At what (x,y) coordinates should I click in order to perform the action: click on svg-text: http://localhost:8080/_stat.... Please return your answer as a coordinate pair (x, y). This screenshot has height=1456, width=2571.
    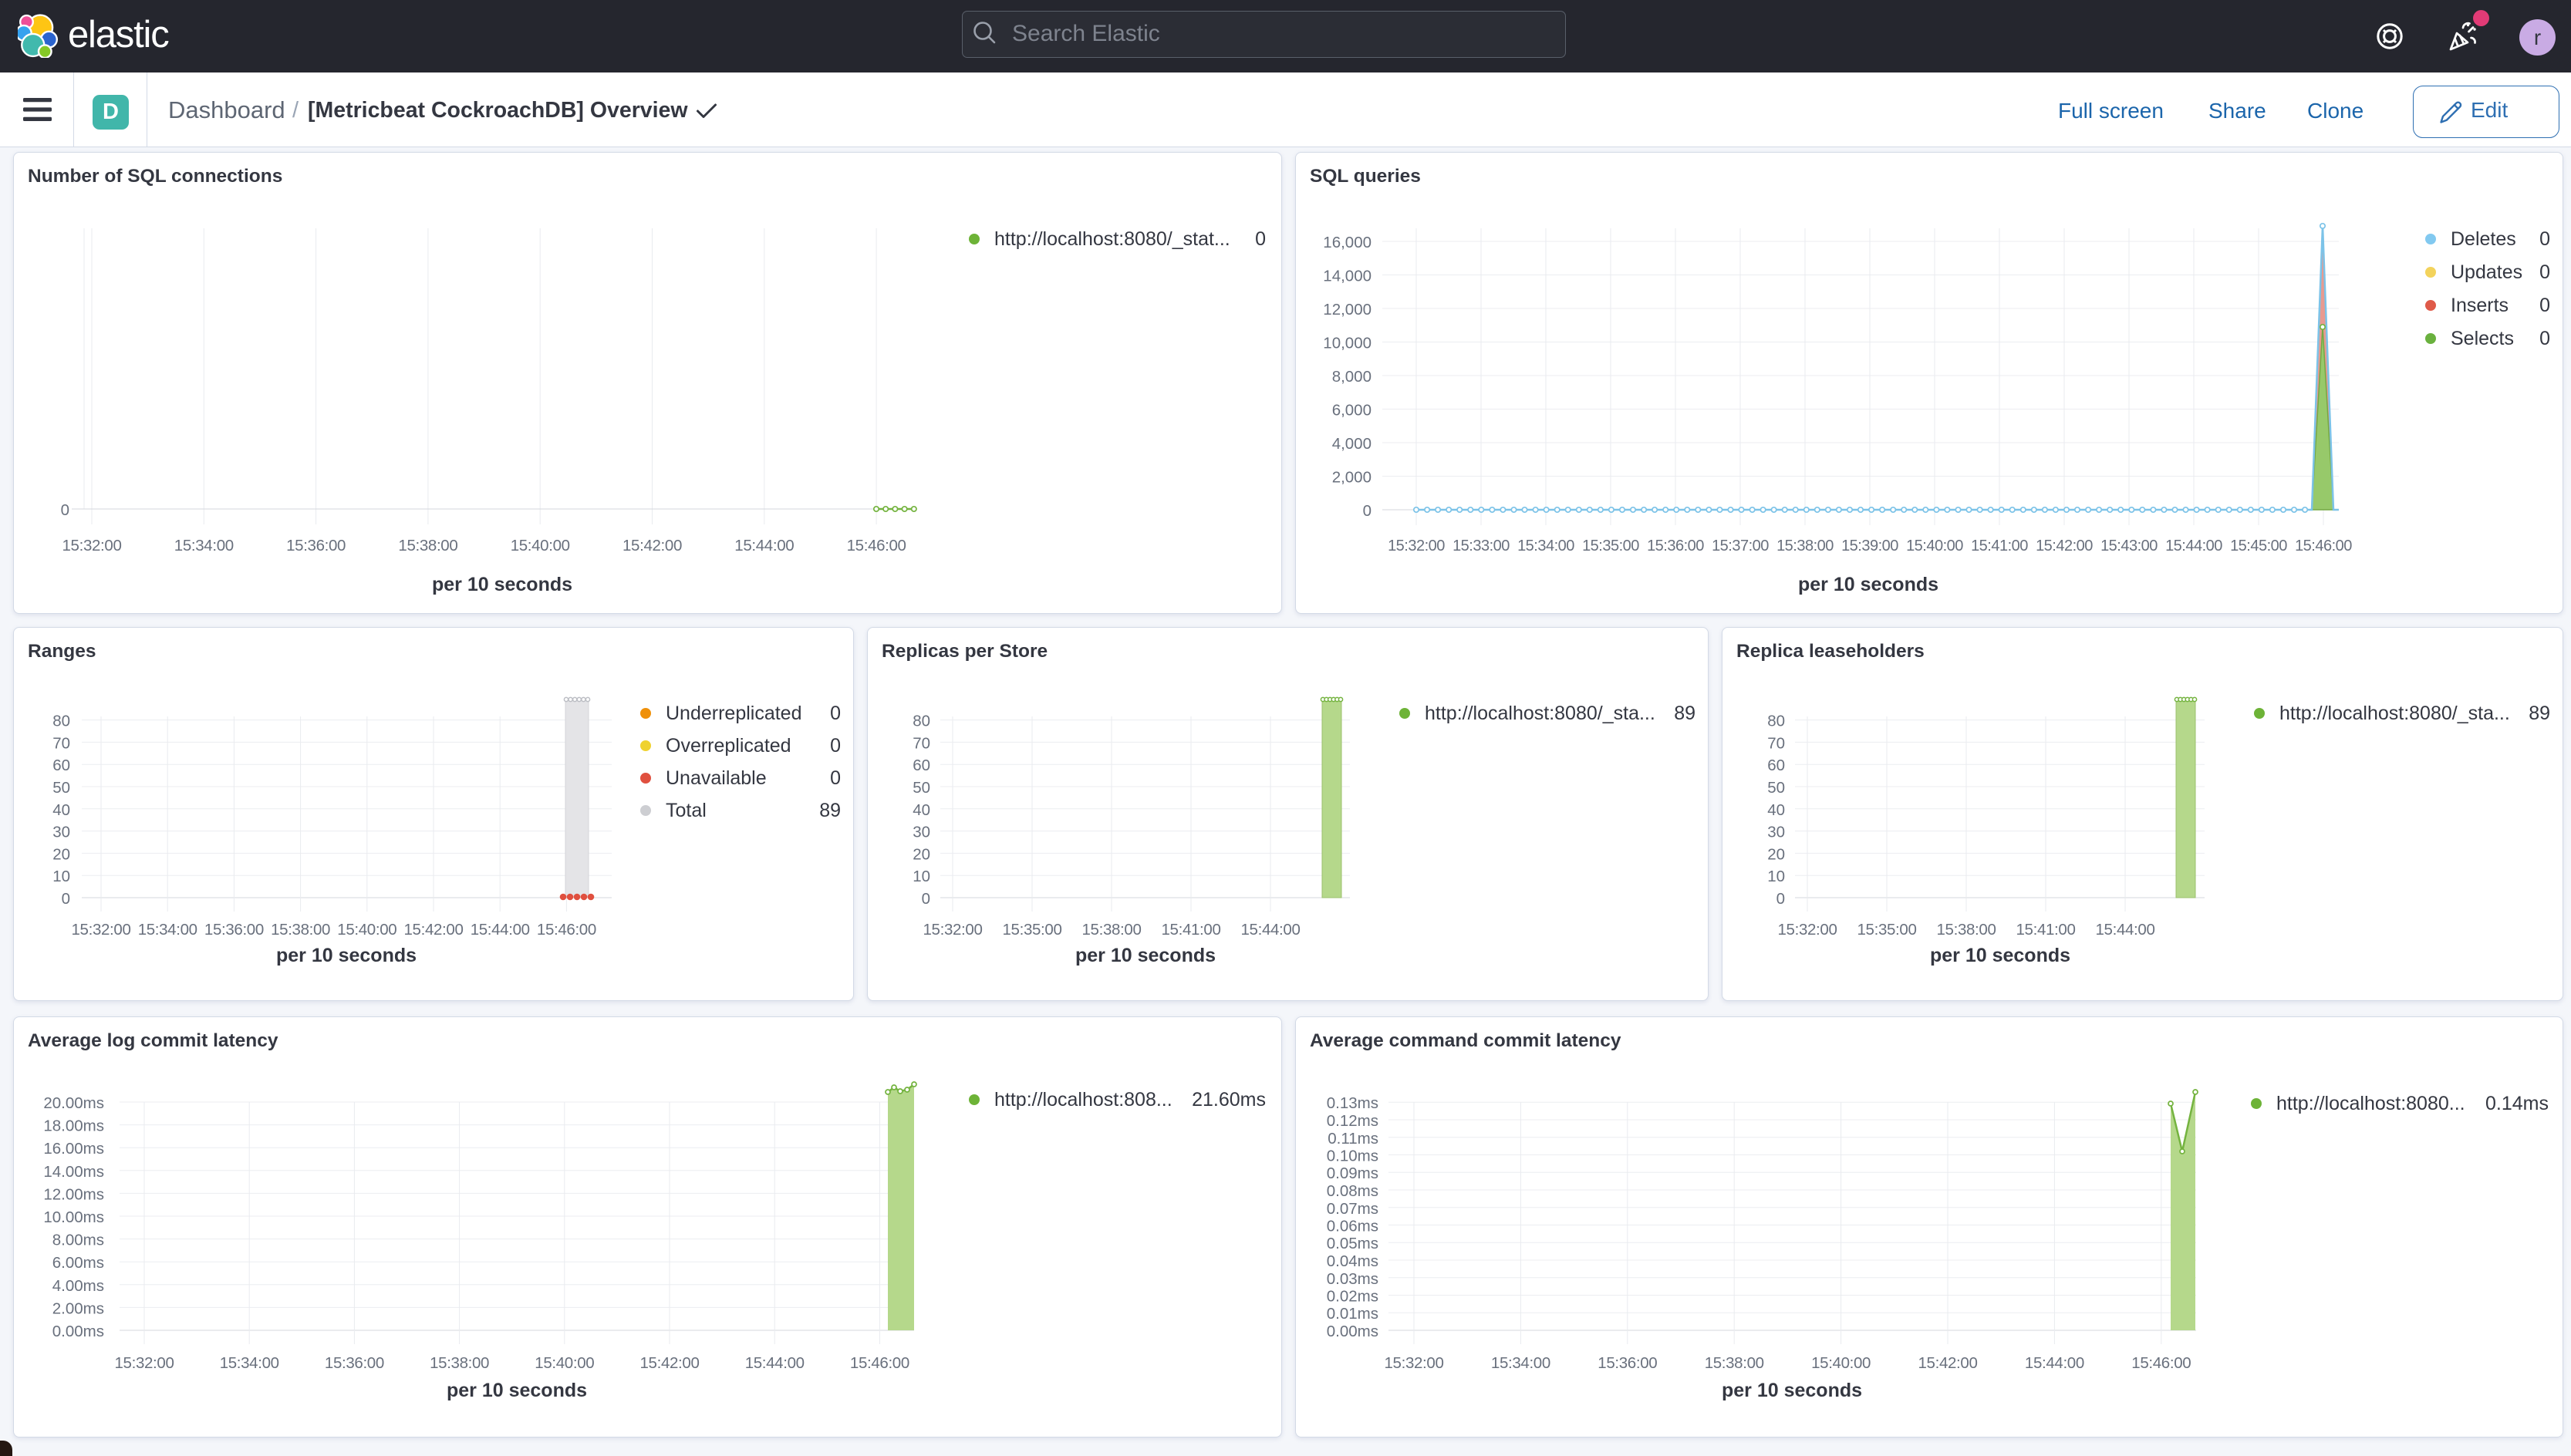
    Looking at the image, I should click on (1112, 239).